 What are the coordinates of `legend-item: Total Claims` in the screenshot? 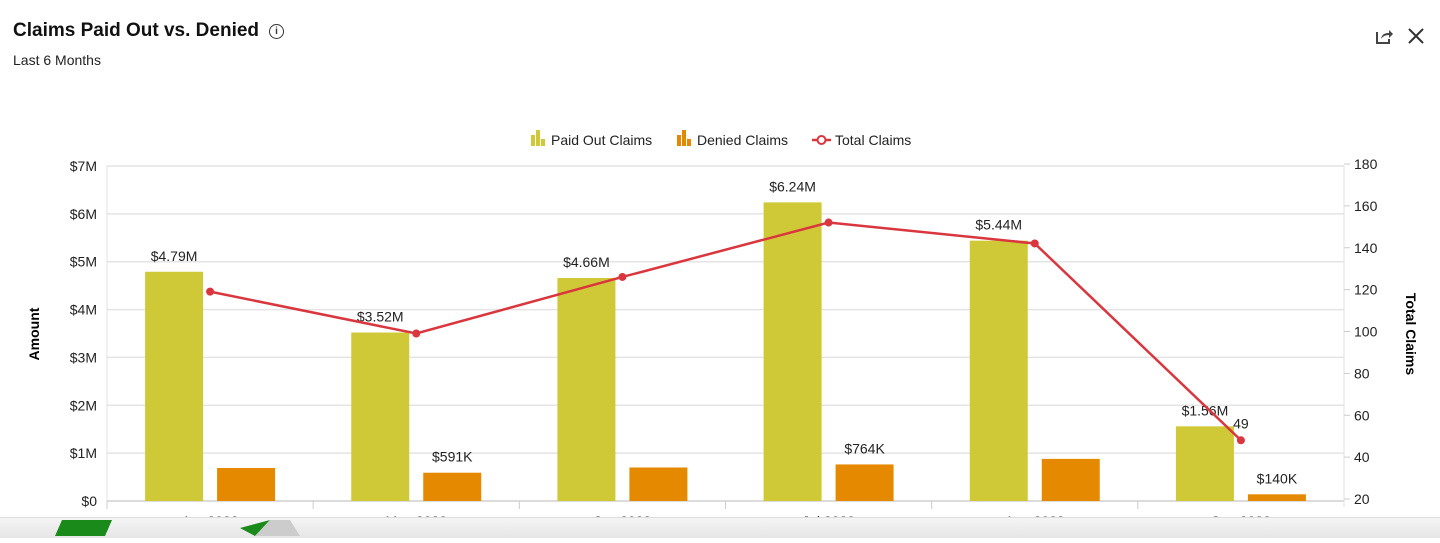 It's located at (873, 140).